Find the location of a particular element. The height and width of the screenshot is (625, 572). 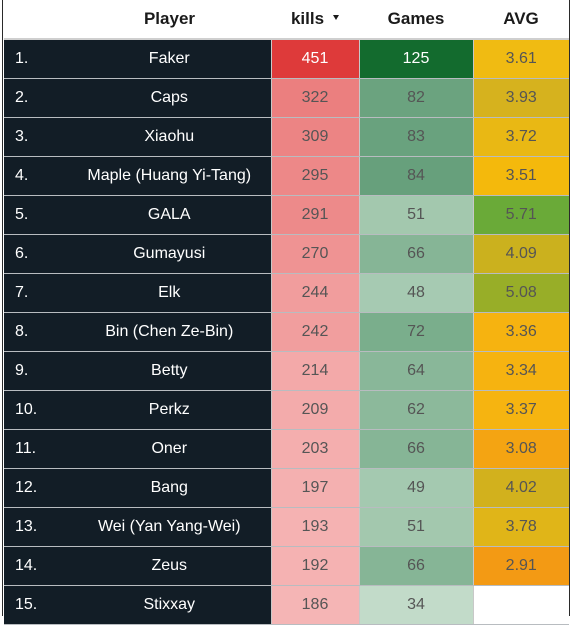

player-cell: Stixxay is located at coordinates (169, 605).